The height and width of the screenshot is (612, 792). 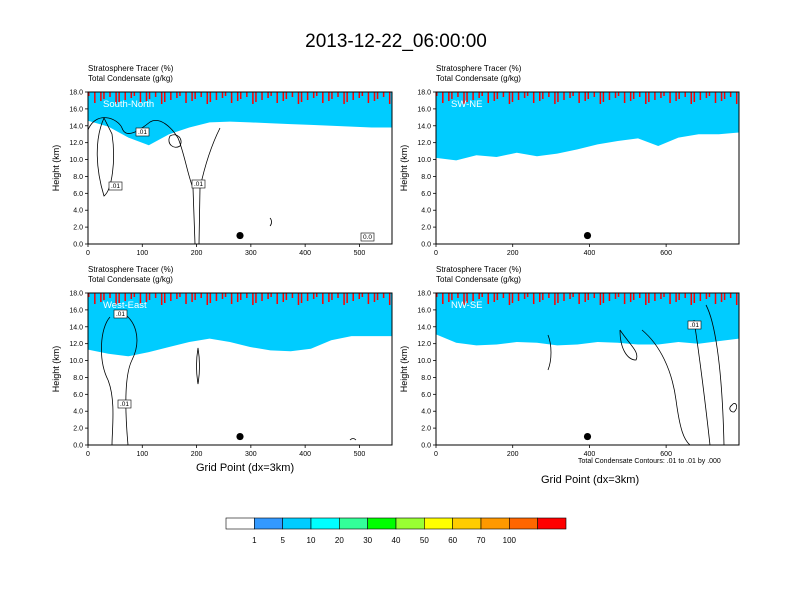 I want to click on colorbar-label: 70, so click(x=481, y=540).